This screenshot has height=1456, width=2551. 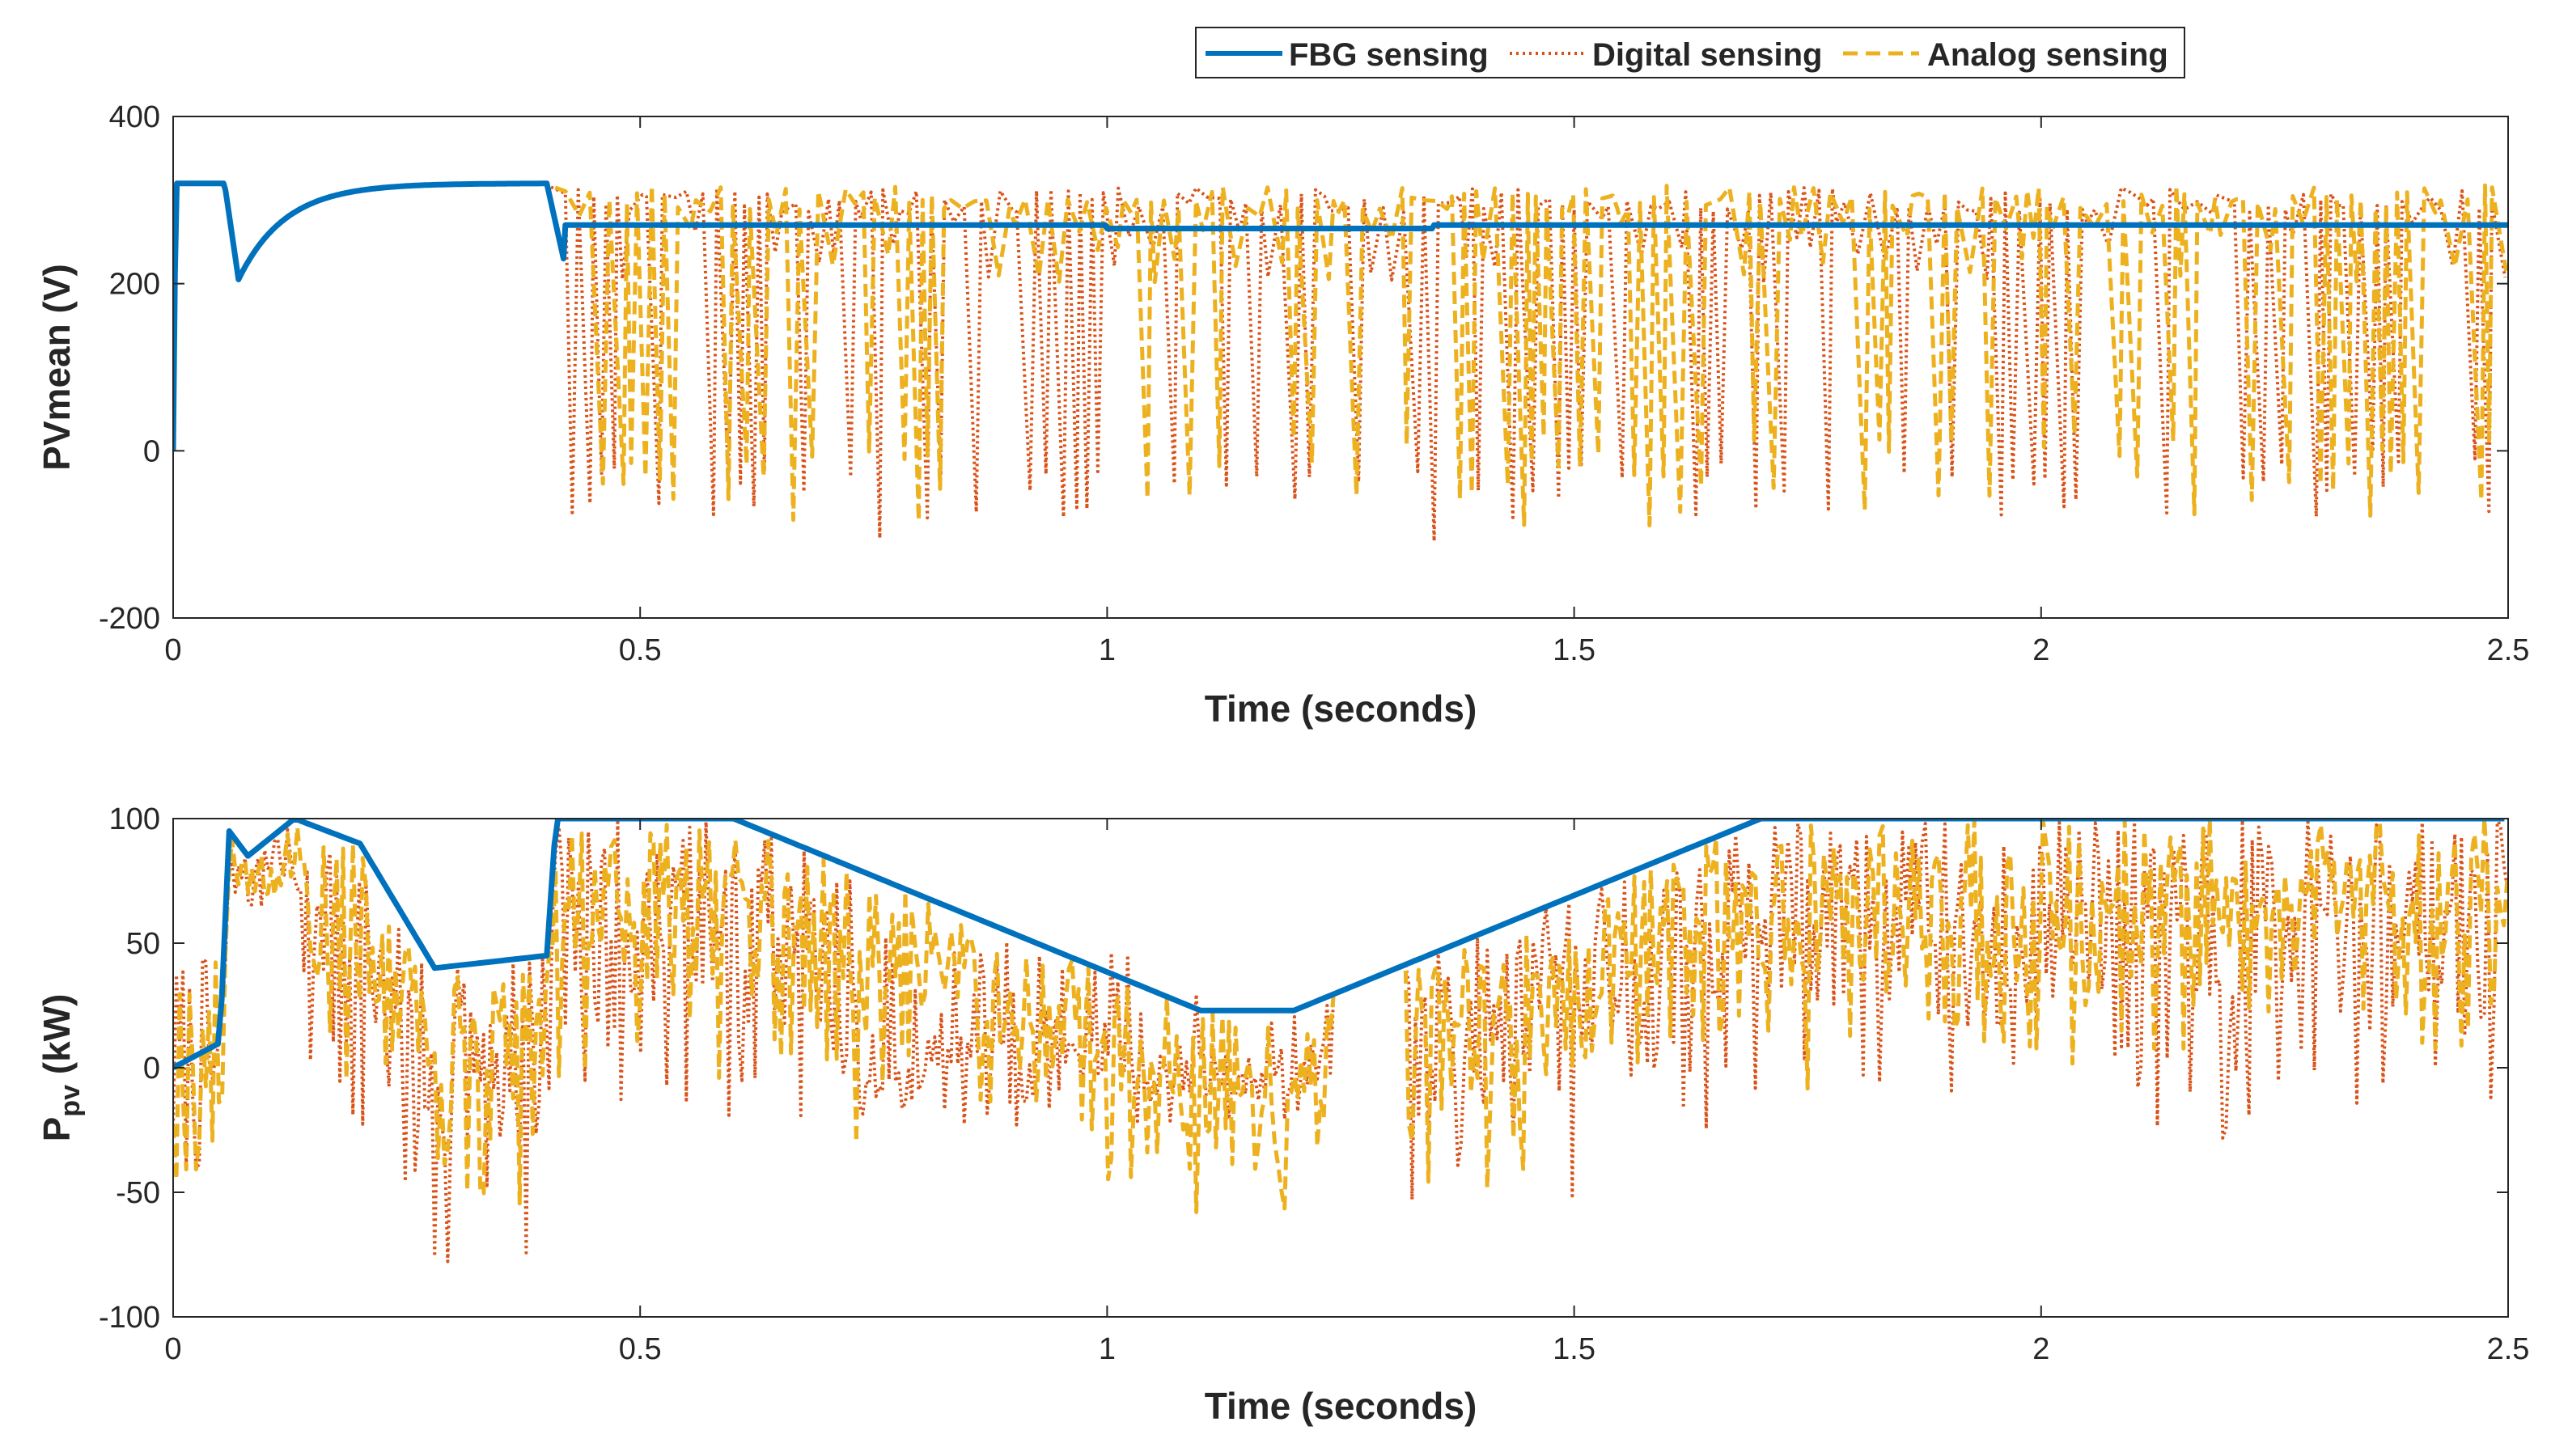 I want to click on bottom-ylabel: Ppv (kW), so click(x=61, y=1068).